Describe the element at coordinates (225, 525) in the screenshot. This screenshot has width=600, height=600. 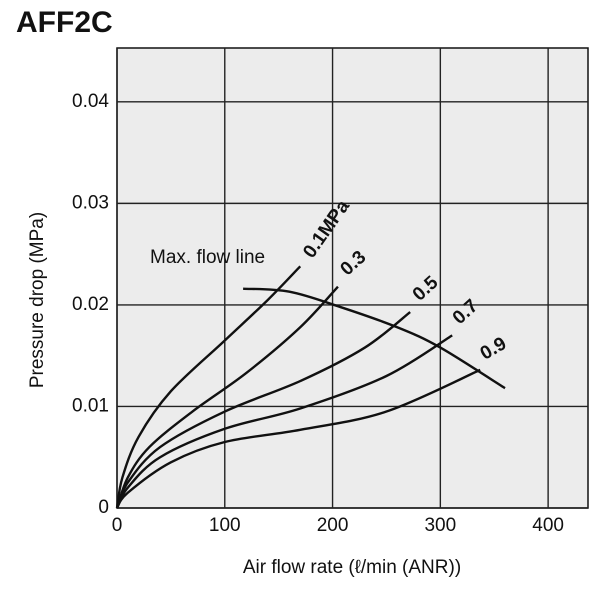
I see `x-tick-label: 100` at that location.